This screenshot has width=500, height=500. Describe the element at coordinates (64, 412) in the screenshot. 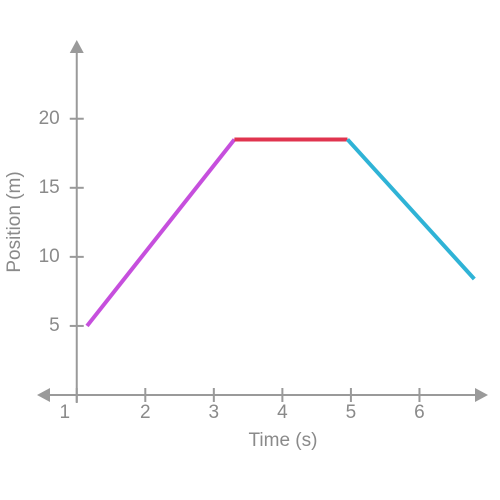

I see `x-tick-label: 1` at that location.